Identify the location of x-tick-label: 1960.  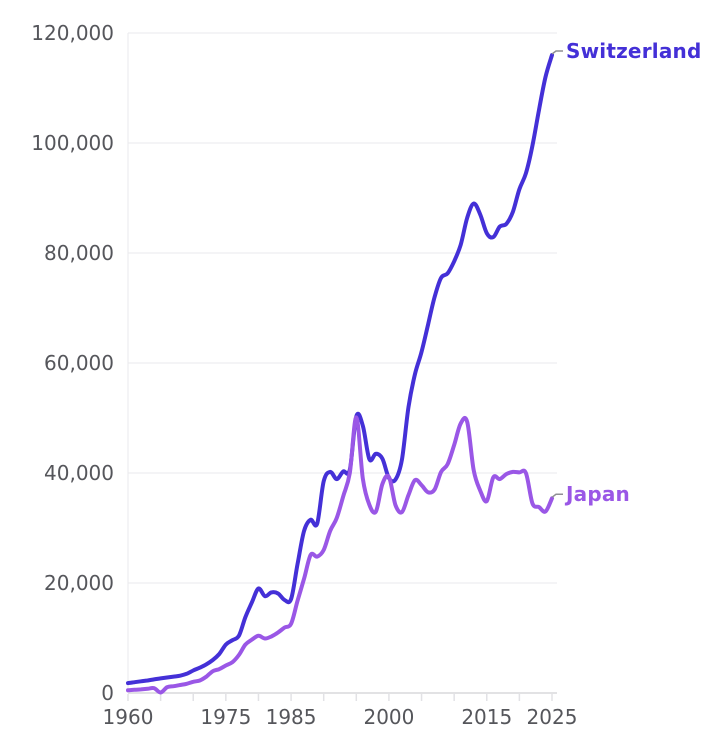
(128, 717).